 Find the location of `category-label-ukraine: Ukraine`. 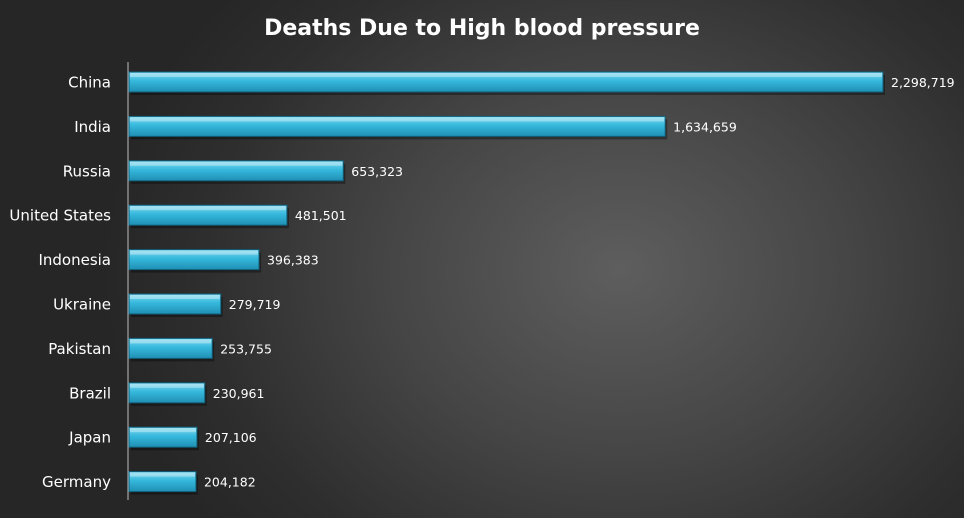

category-label-ukraine: Ukraine is located at coordinates (82, 305).